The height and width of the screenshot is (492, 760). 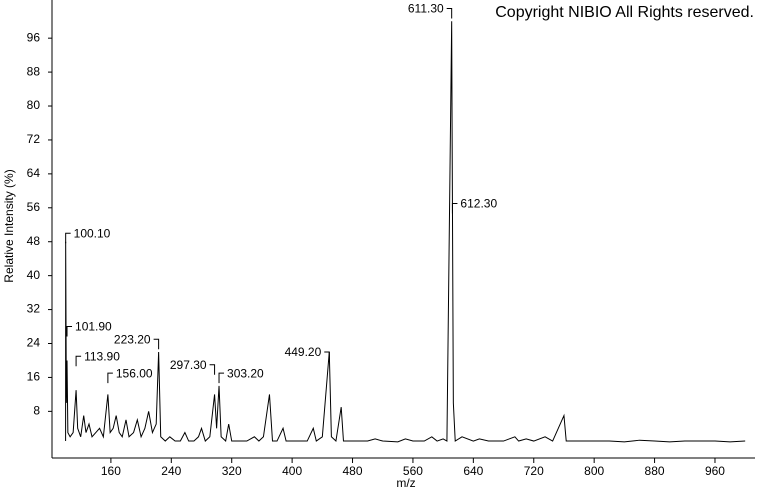 I want to click on y-tick-label: 48, so click(x=34, y=241).